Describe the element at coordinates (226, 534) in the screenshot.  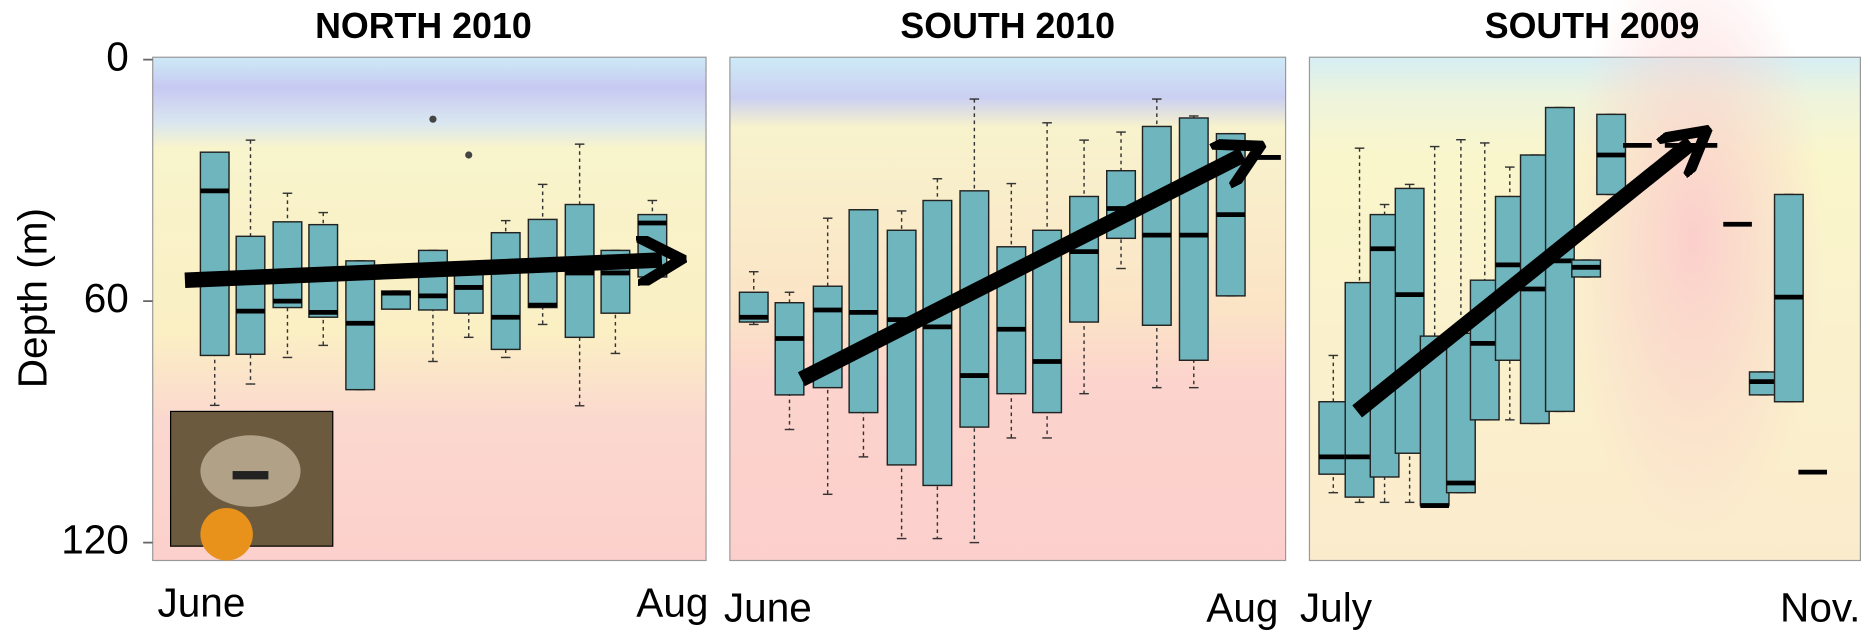
I see `inset-object` at that location.